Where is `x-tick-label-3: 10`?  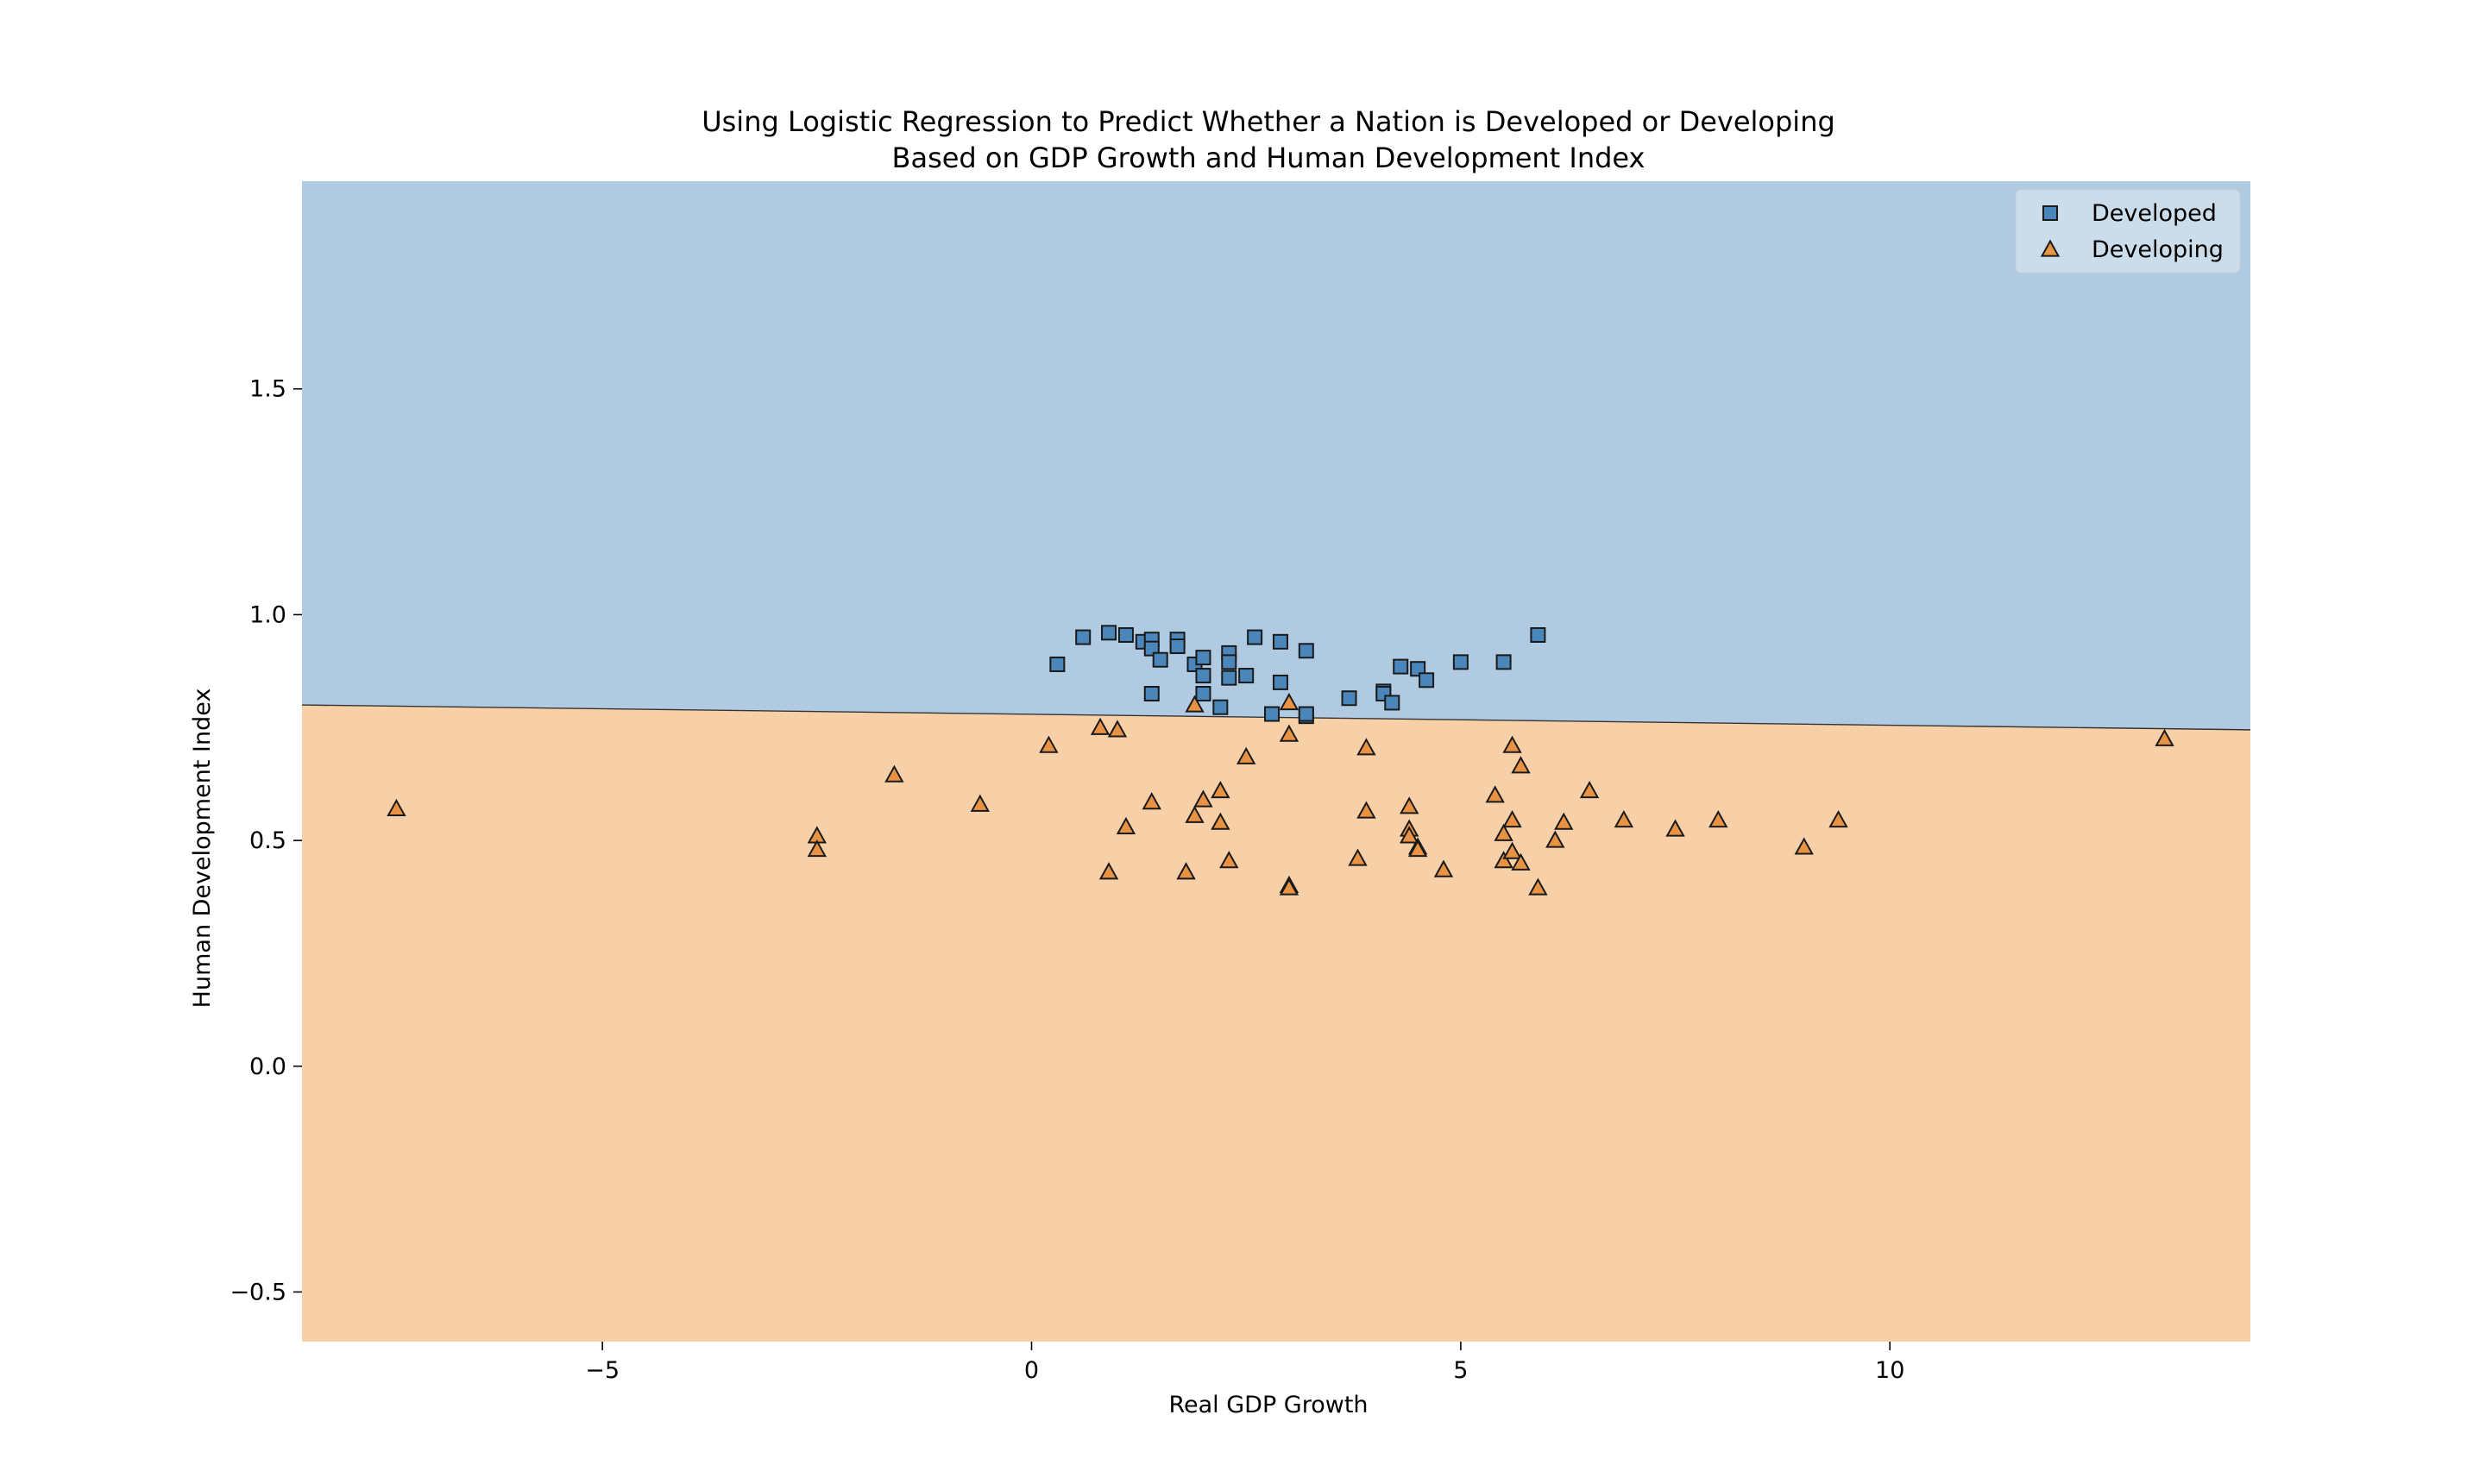 x-tick-label-3: 10 is located at coordinates (1889, 1370).